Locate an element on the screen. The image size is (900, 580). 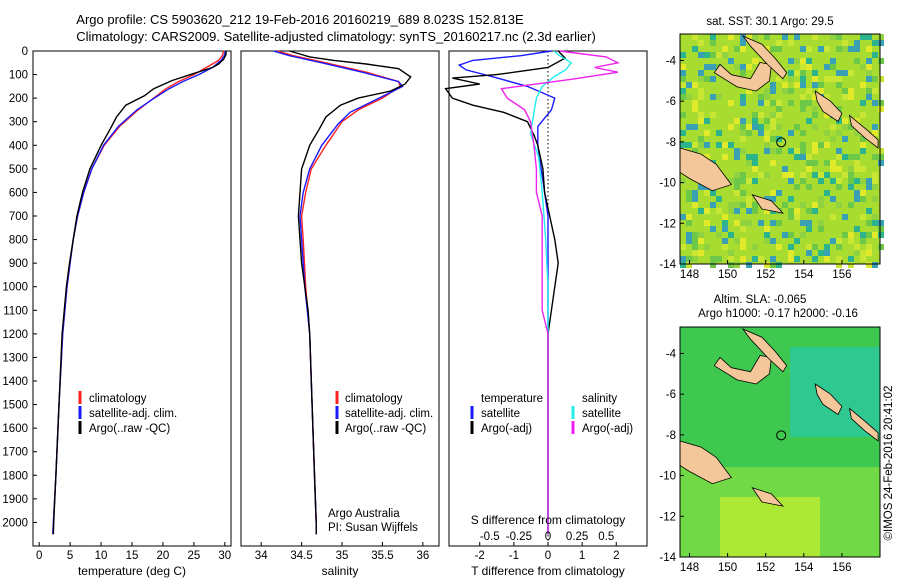
land-polygon is located at coordinates (706, 462).